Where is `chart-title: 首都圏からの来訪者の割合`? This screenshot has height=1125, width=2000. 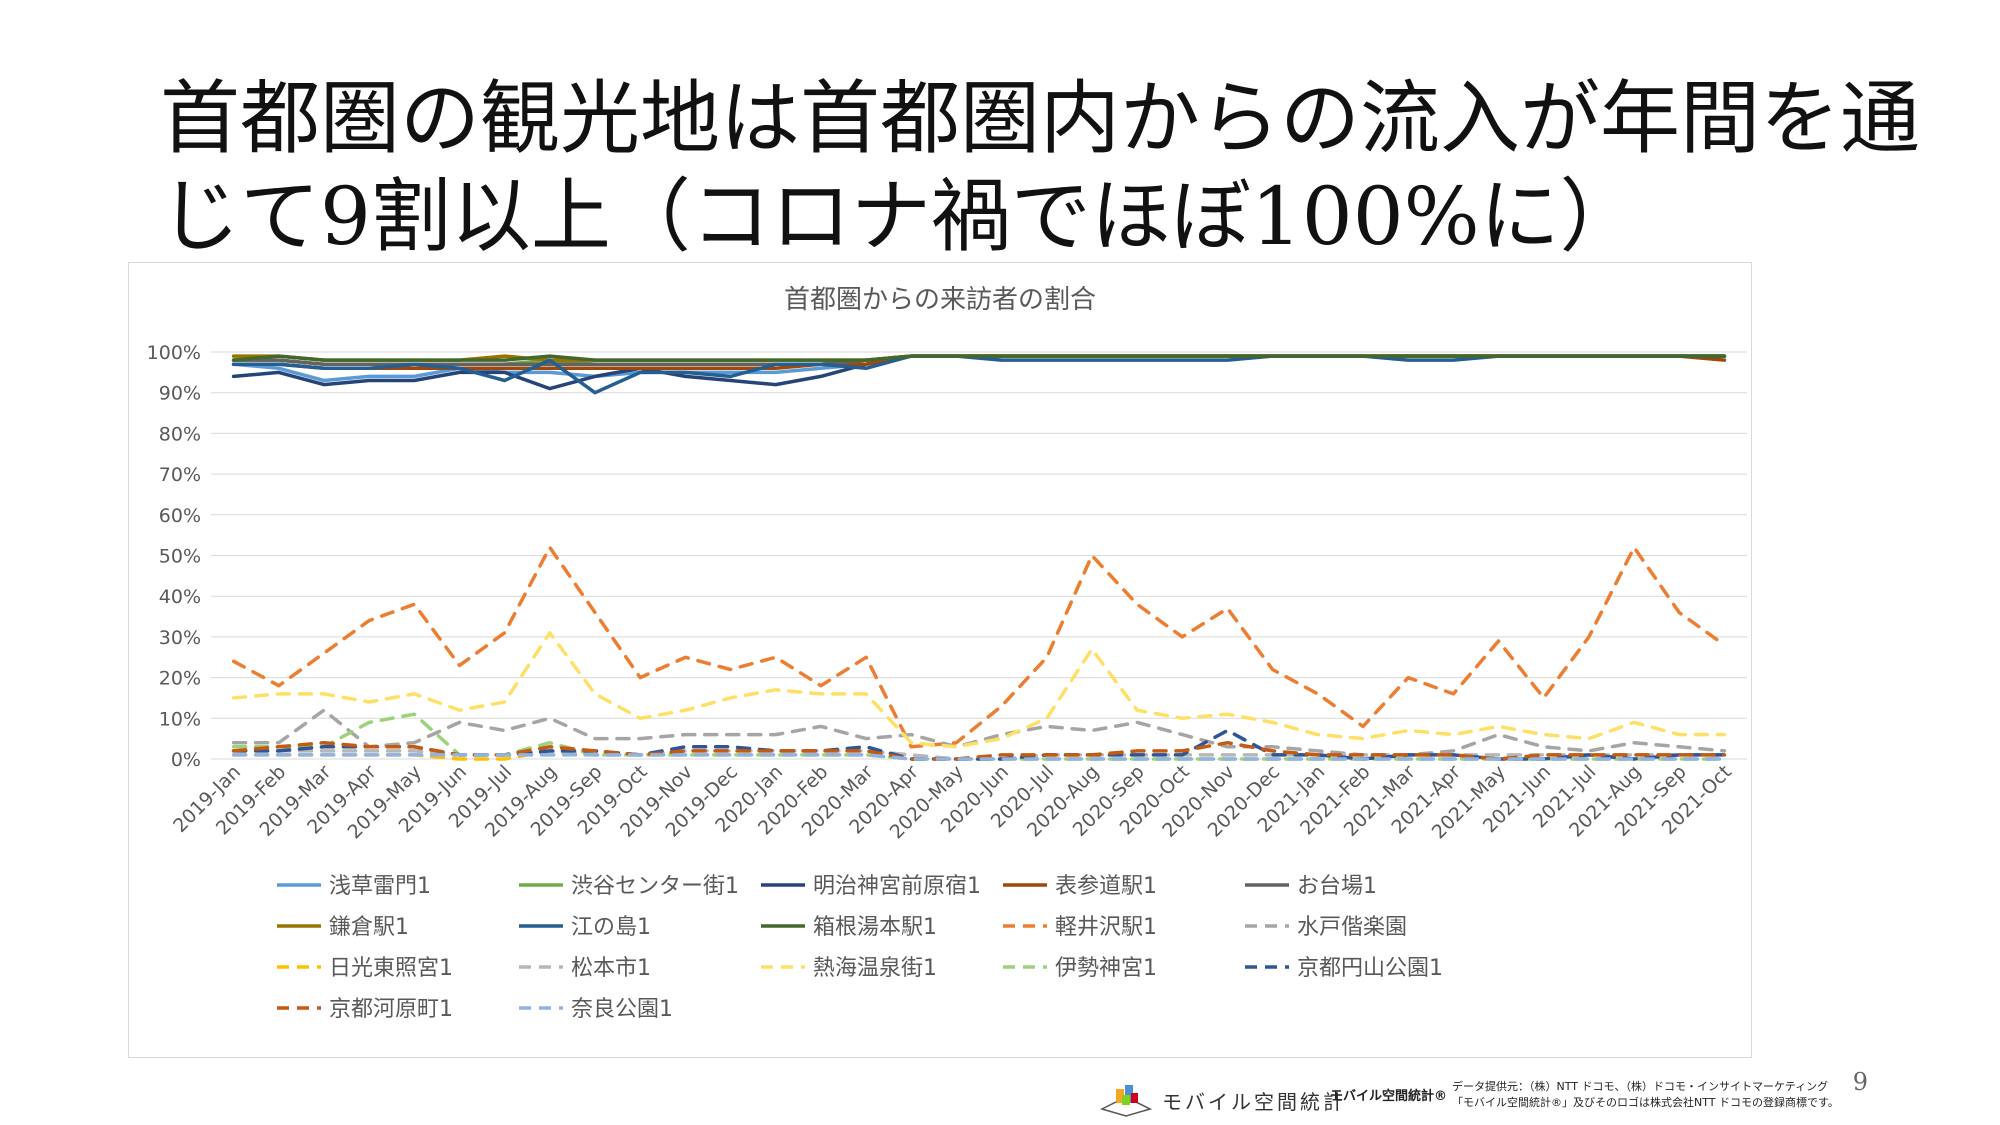
chart-title: 首都圏からの来訪者の割合 is located at coordinates (940, 300).